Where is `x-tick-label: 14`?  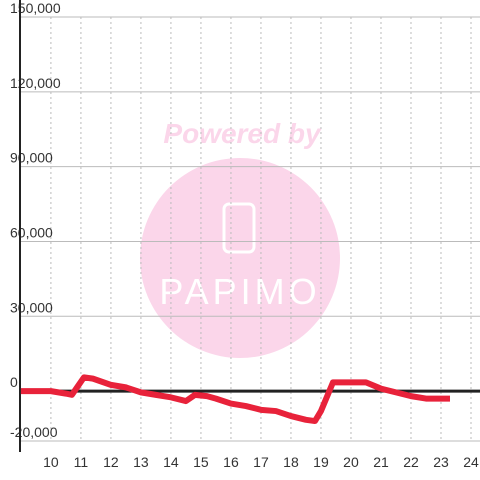 x-tick-label: 14 is located at coordinates (171, 462).